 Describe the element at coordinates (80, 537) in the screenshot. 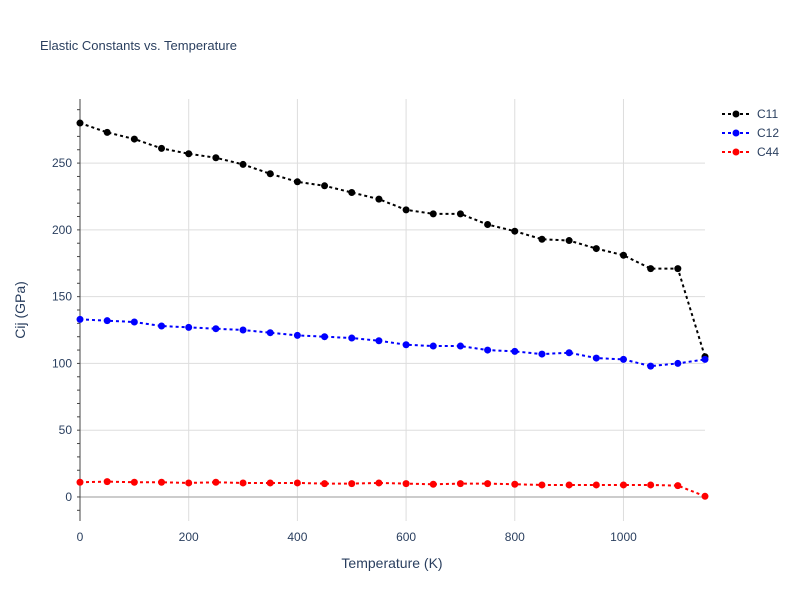

I see `x-tick-label: 0` at that location.